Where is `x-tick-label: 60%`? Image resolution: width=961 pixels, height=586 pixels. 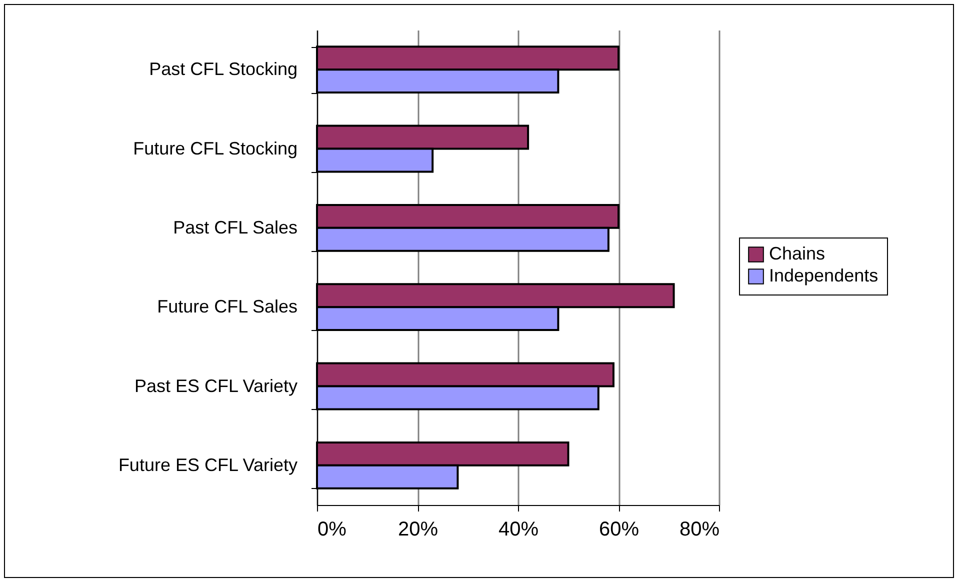 x-tick-label: 60% is located at coordinates (619, 529).